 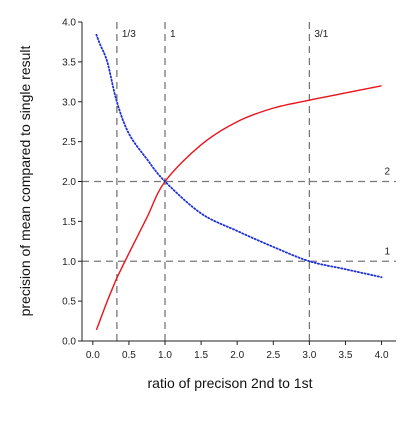 What do you see at coordinates (69, 102) in the screenshot?
I see `y-tick-label: 3.0` at bounding box center [69, 102].